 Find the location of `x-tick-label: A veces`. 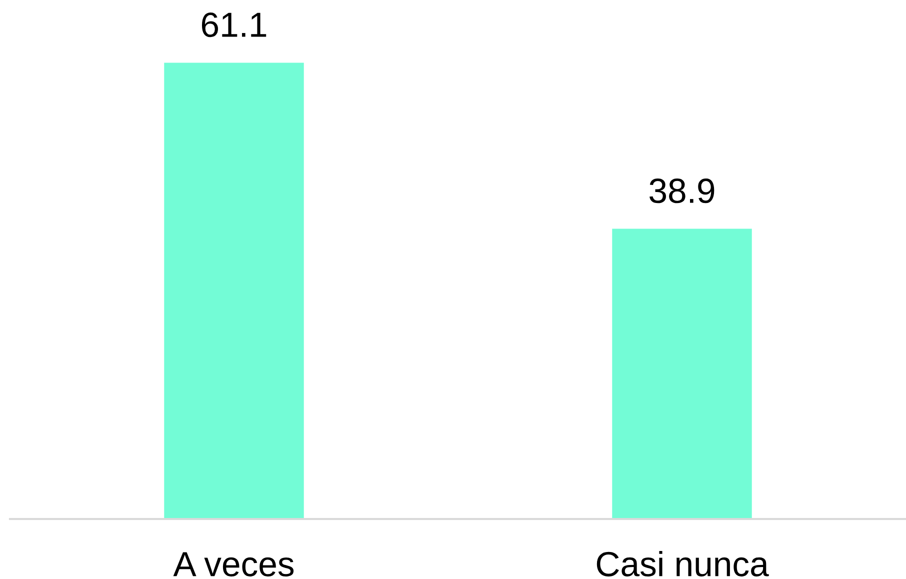

x-tick-label: A veces is located at coordinates (233, 564).